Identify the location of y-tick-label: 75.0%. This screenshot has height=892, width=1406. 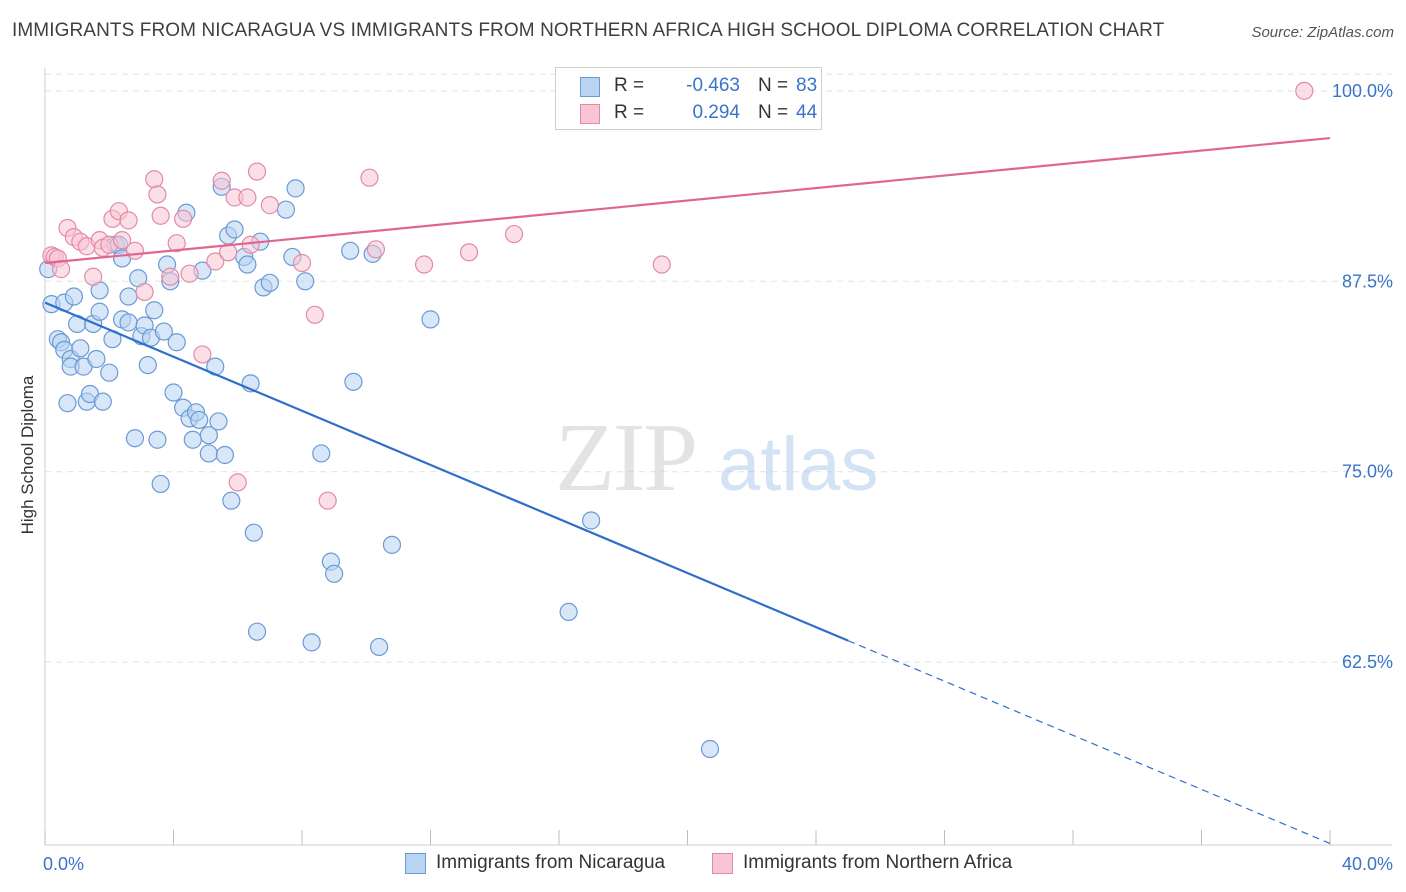
(1367, 472).